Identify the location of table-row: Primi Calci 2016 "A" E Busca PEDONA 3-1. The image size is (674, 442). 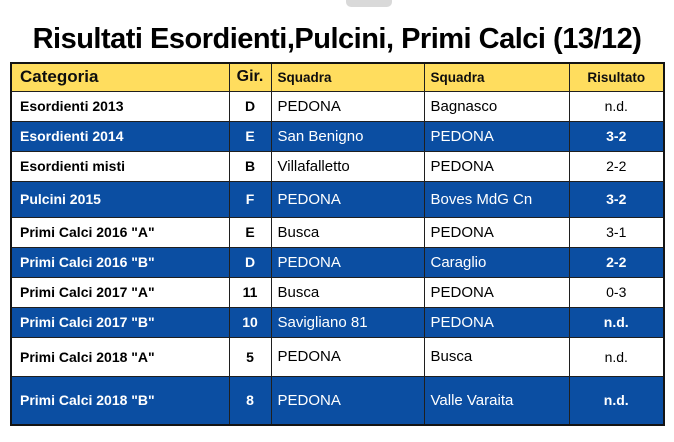
(337, 232).